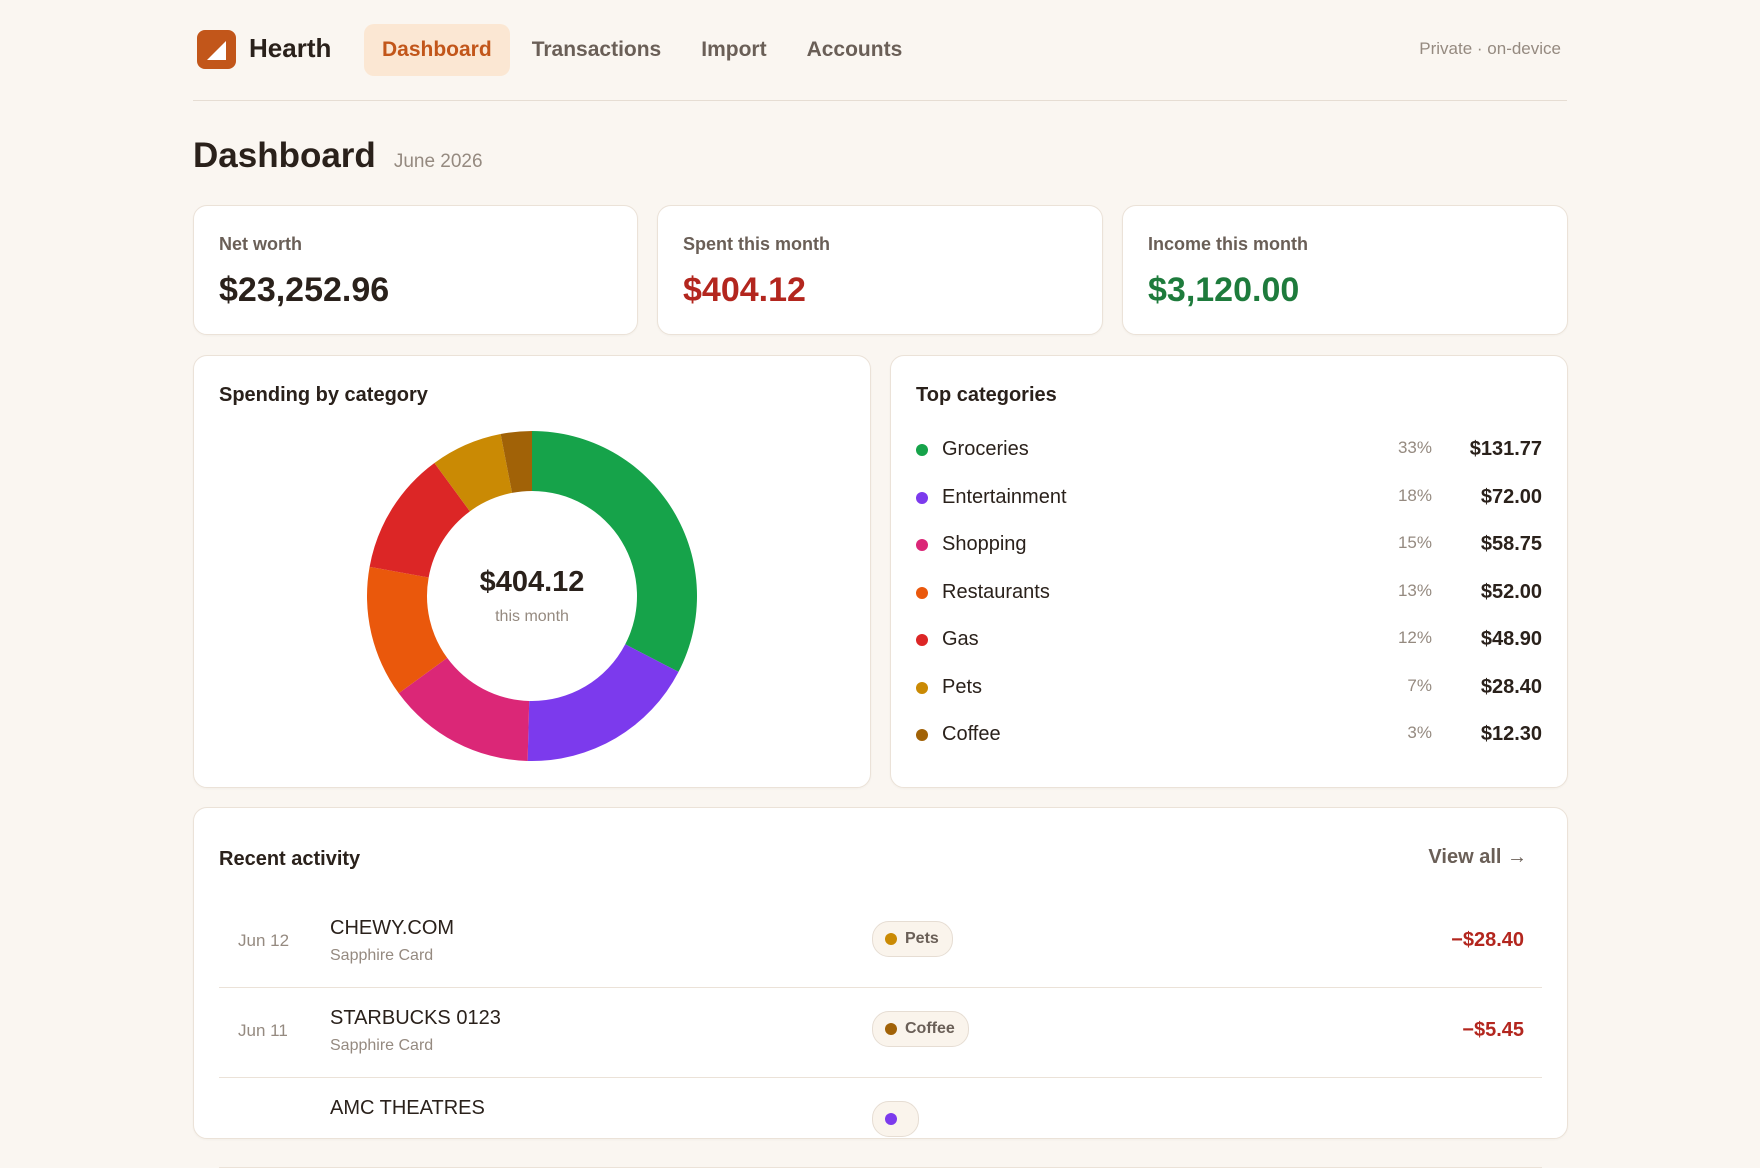 This screenshot has width=1760, height=1168. Describe the element at coordinates (960, 639) in the screenshot. I see `category-name: Gas` at that location.